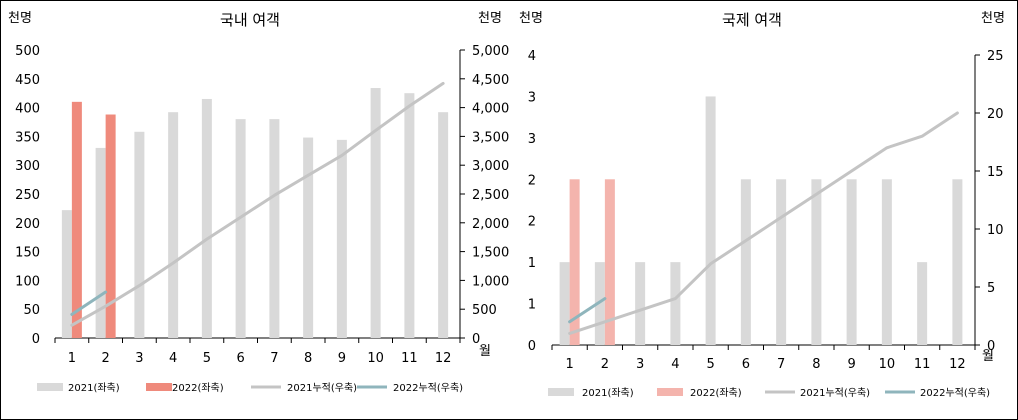  I want to click on chart1-x-tick-label: 2, so click(105, 358).